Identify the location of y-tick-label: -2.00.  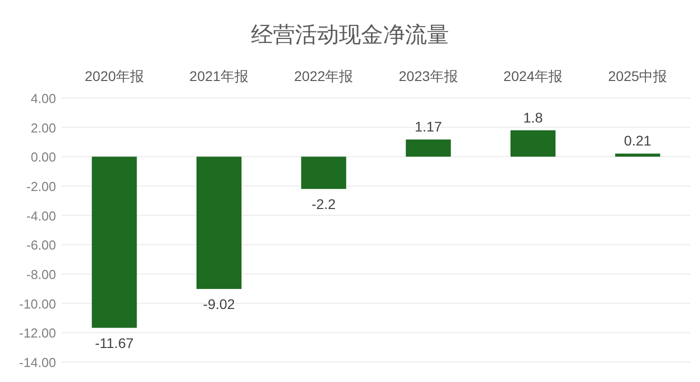
(41, 186).